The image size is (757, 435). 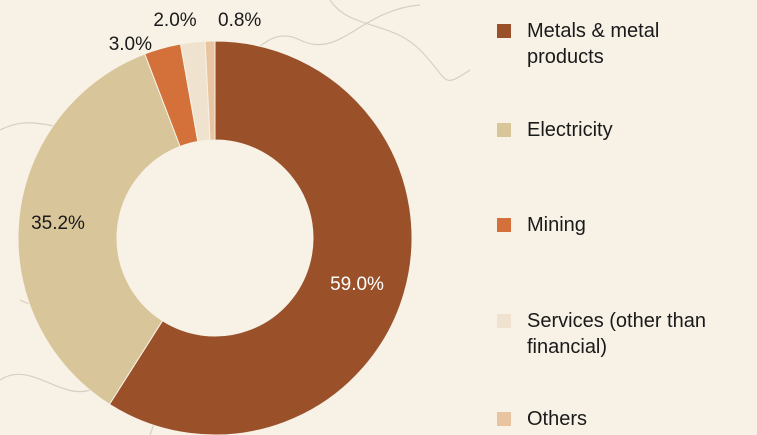 I want to click on legend-item: Services (other than financial), so click(x=627, y=334).